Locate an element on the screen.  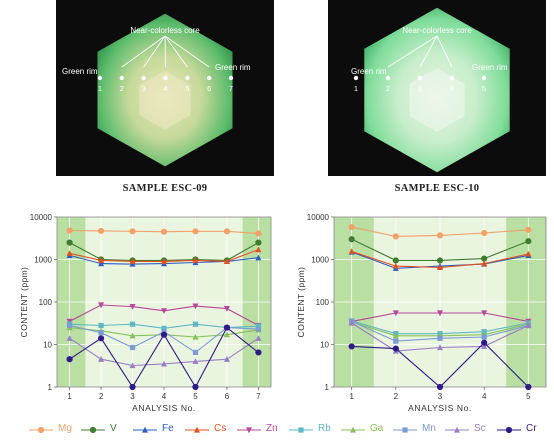
legend-swatch-rb is located at coordinates (301, 430).